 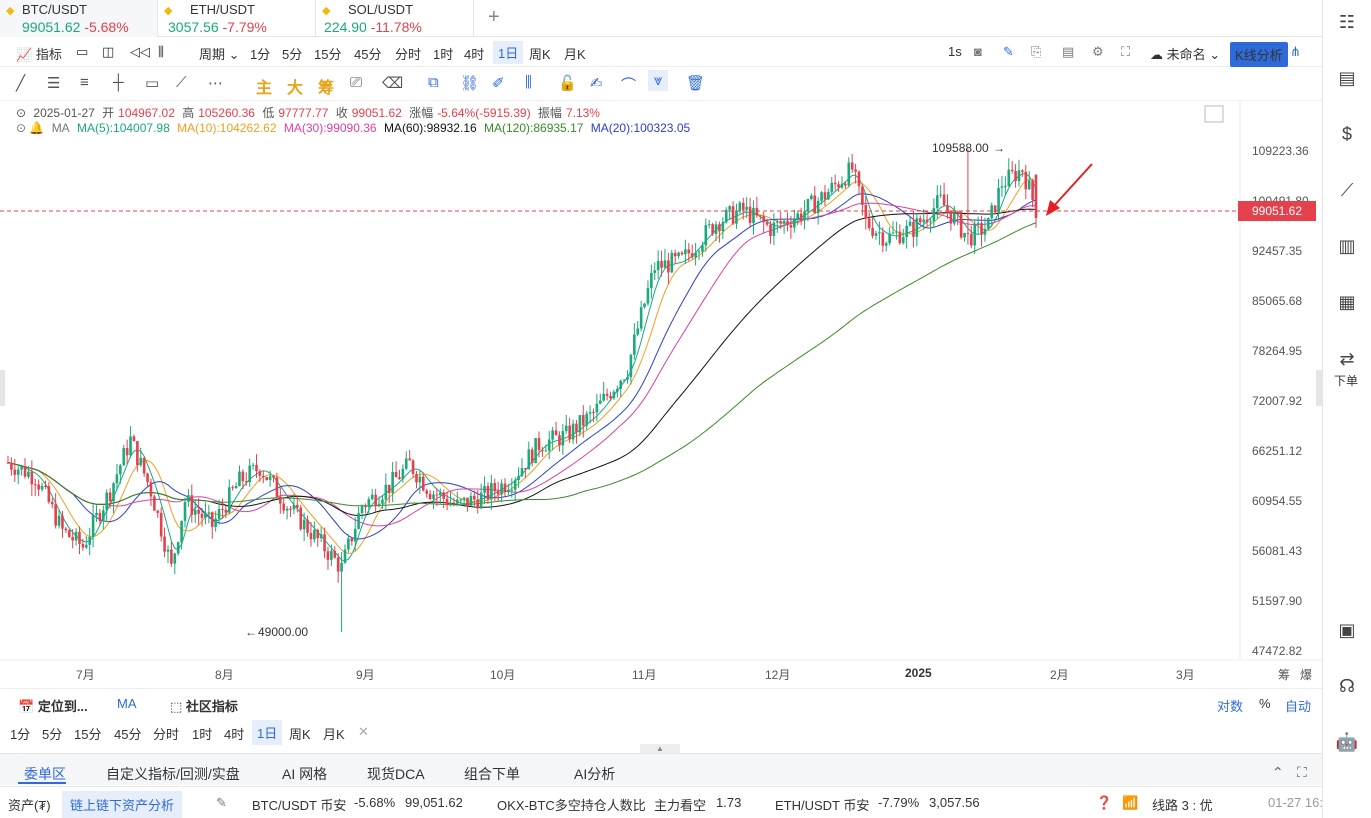 What do you see at coordinates (84, 82) in the screenshot?
I see `channel-icon: ≡` at bounding box center [84, 82].